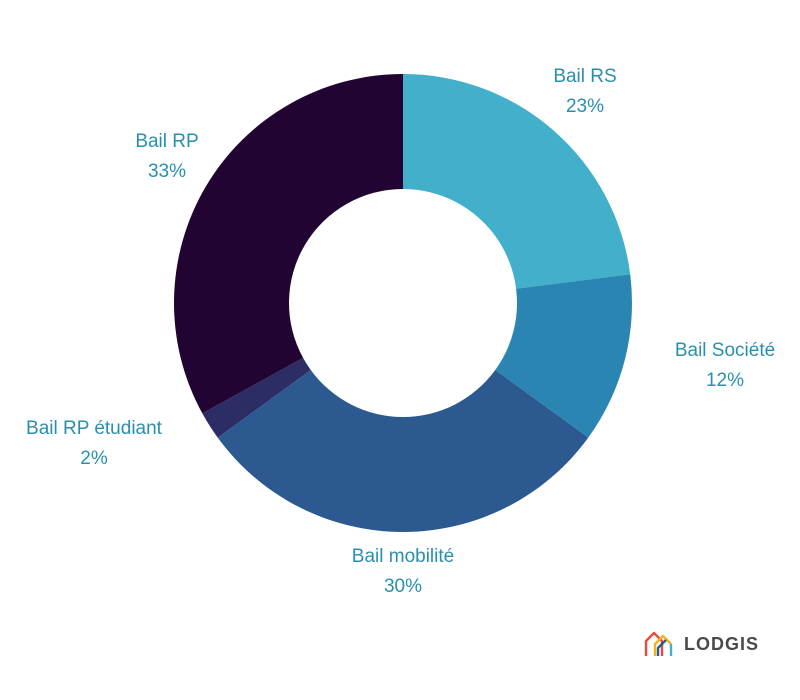  I want to click on brand-name: LODGIS, so click(722, 643).